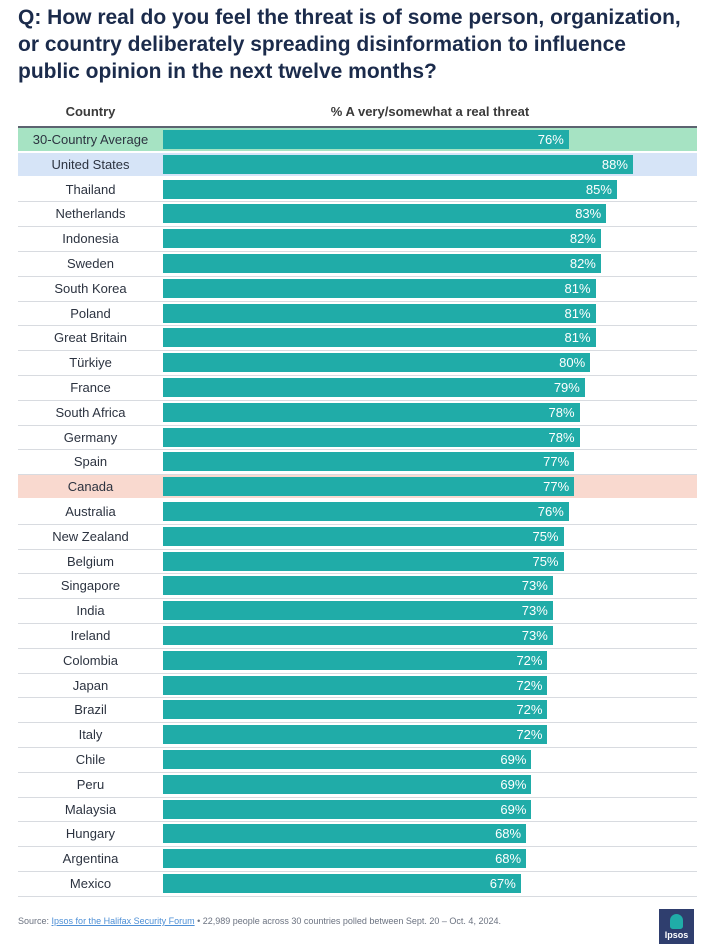  I want to click on chart-row: Ireland 73%, so click(357, 636).